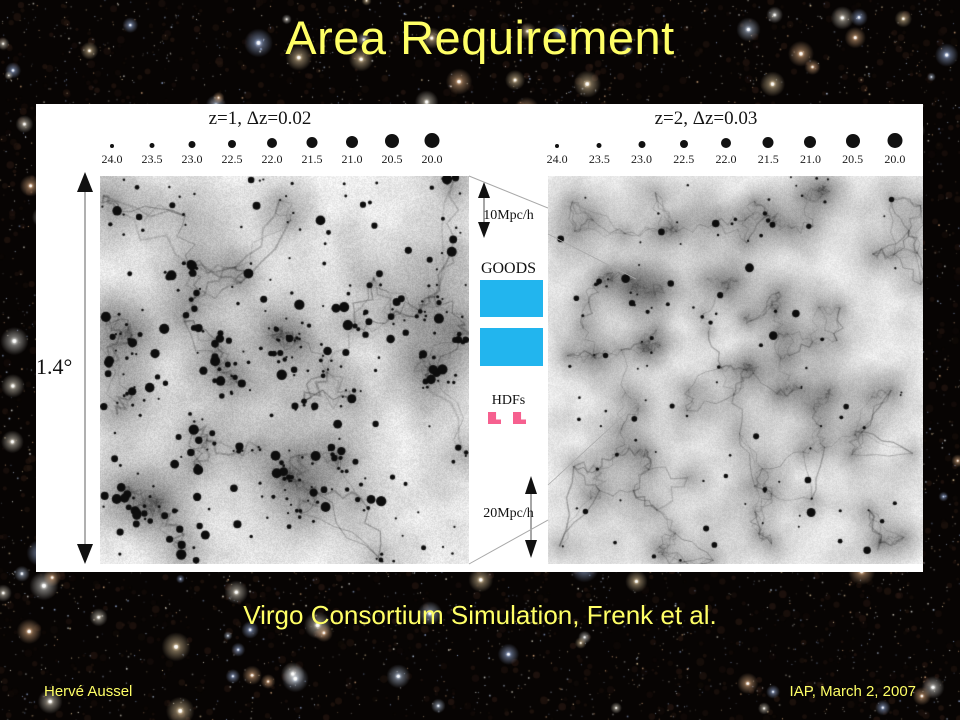  I want to click on hdfs-label: HDFs, so click(508, 400).